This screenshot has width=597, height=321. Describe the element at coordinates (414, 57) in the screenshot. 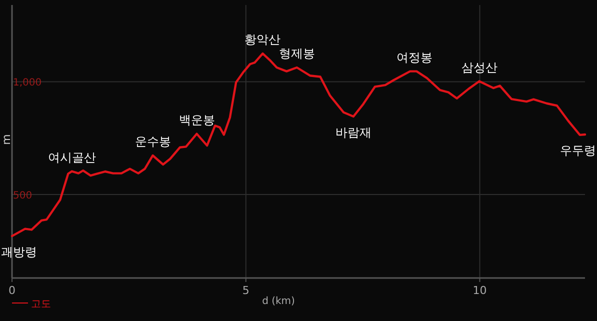

I see `annotation: 여정봉` at that location.